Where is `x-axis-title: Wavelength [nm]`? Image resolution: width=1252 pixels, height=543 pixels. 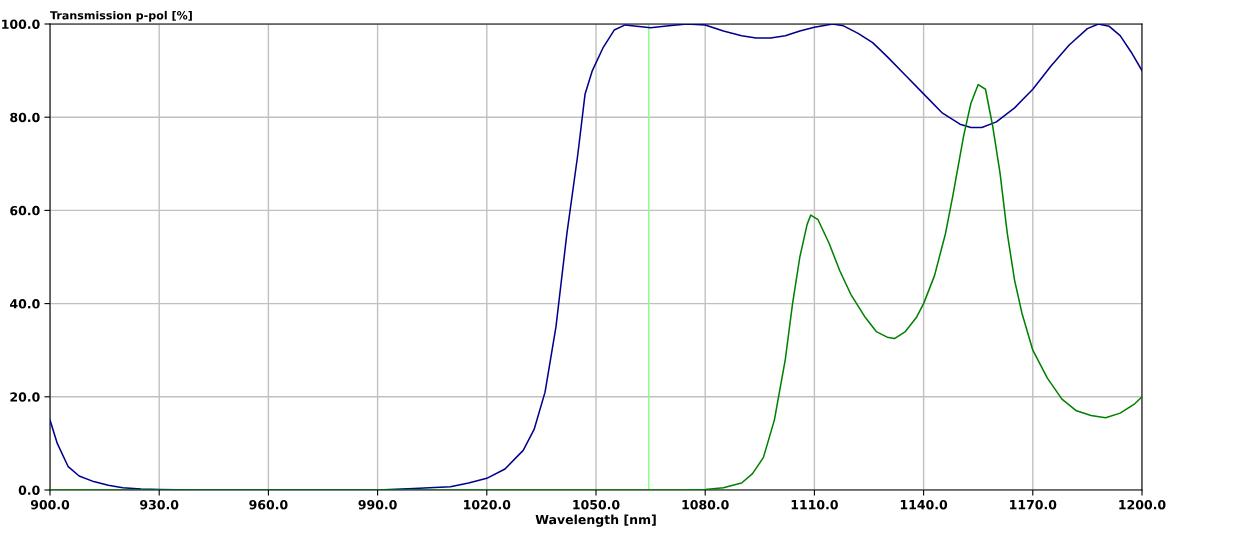
x-axis-title: Wavelength [nm] is located at coordinates (595, 520).